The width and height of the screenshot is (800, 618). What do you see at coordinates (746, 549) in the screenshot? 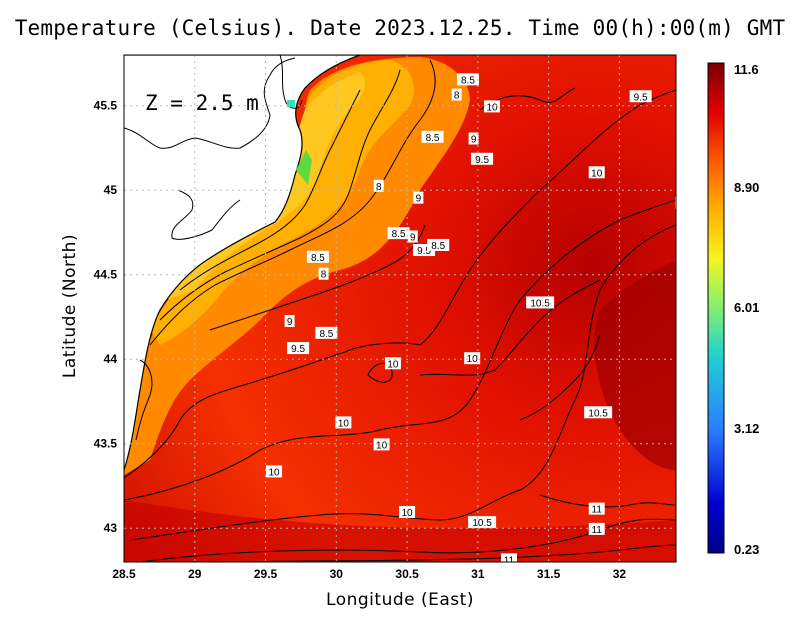
I see `colorbar-label: 0.23` at bounding box center [746, 549].